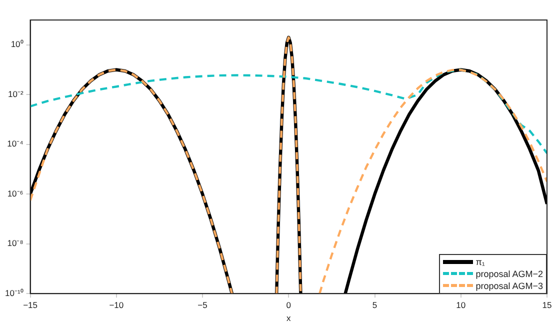  Describe the element at coordinates (289, 305) in the screenshot. I see `x-tick-label: 0` at that location.